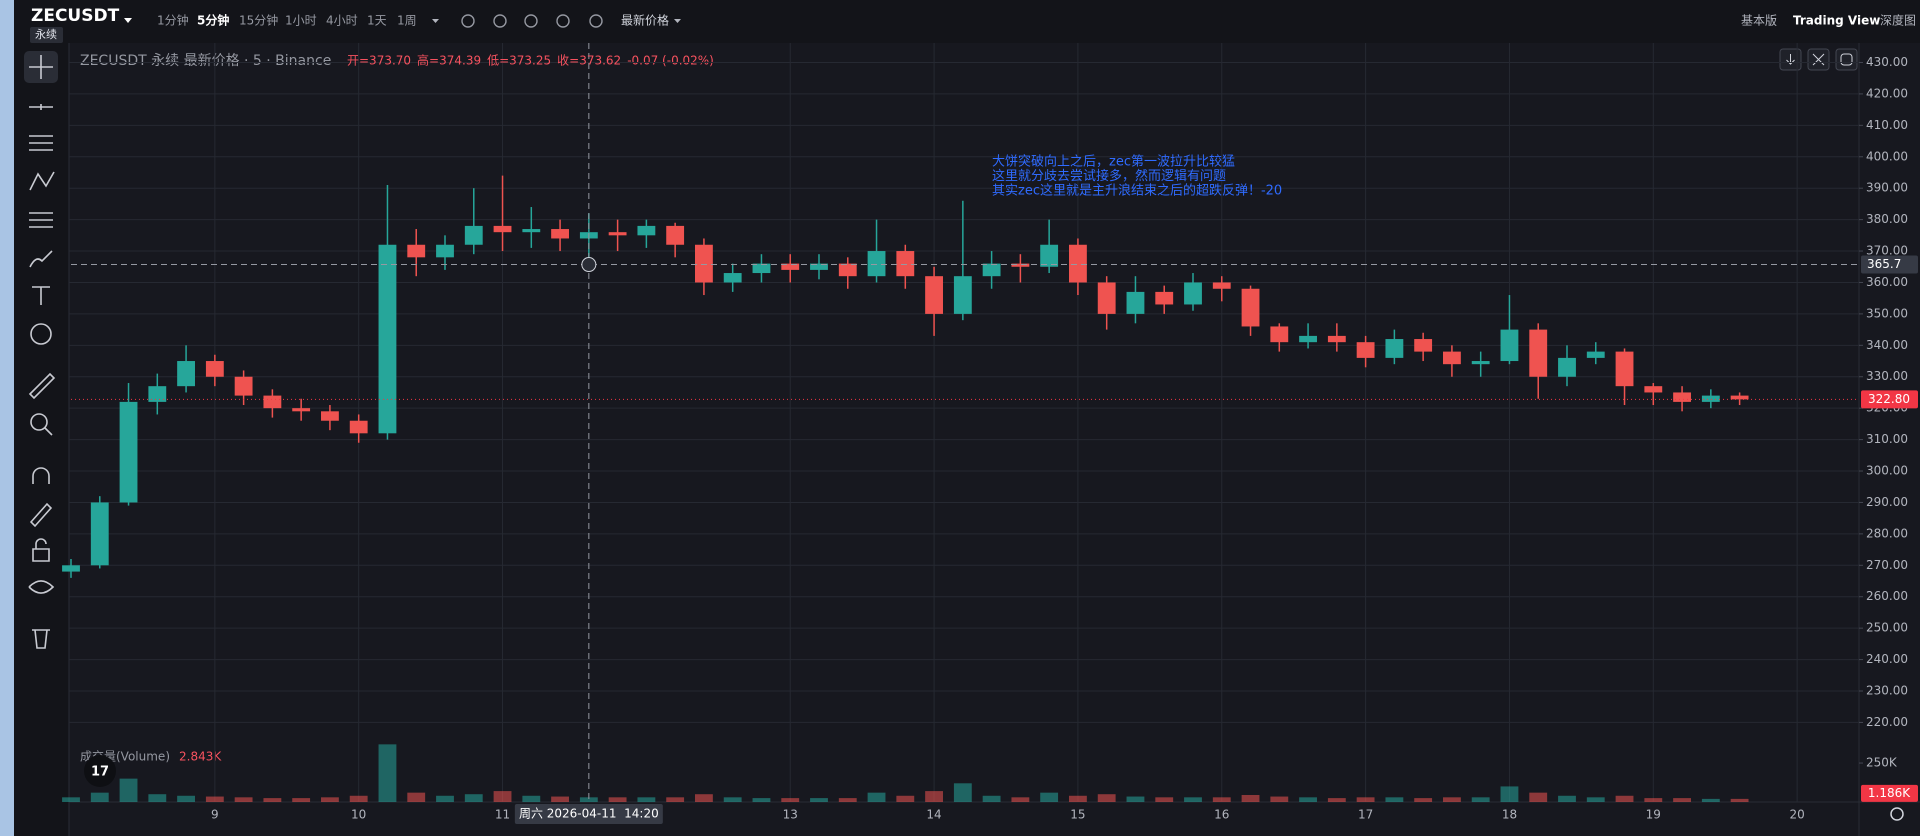 The width and height of the screenshot is (1920, 836). Describe the element at coordinates (1887, 691) in the screenshot. I see `y-tick-label: 230.00` at that location.